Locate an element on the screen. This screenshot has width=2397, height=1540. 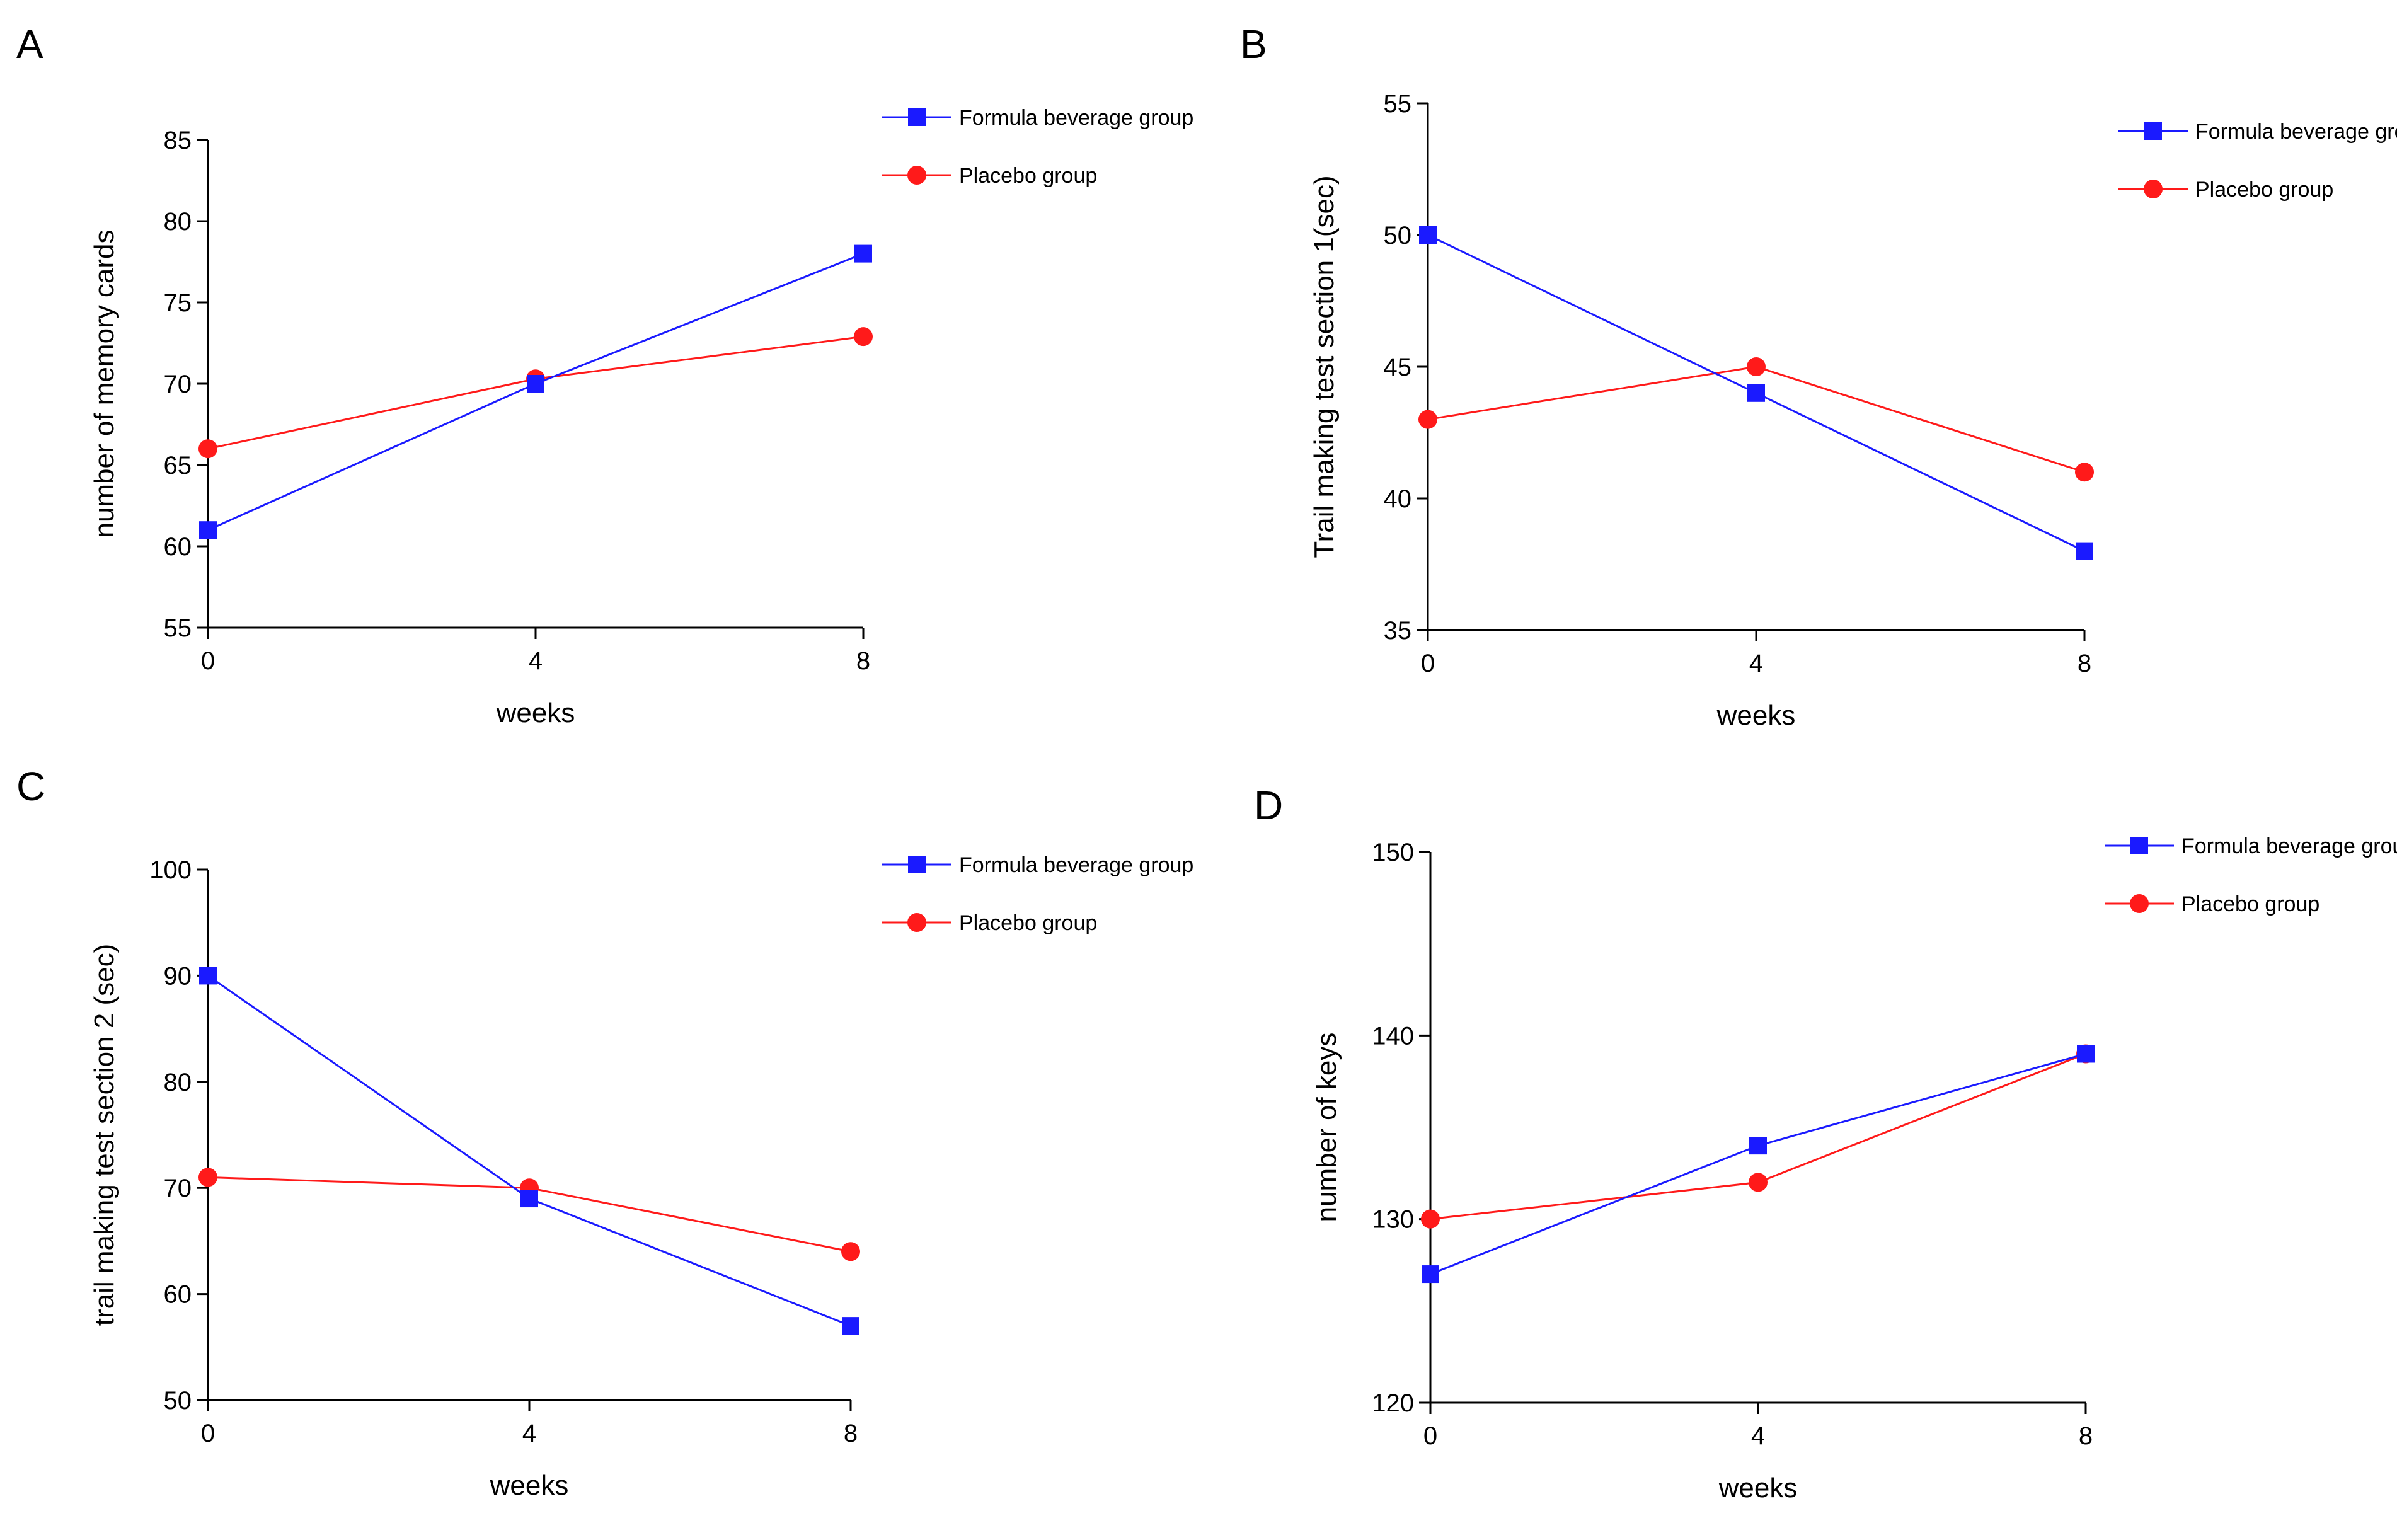
y-tick-label: 65 is located at coordinates (178, 466).